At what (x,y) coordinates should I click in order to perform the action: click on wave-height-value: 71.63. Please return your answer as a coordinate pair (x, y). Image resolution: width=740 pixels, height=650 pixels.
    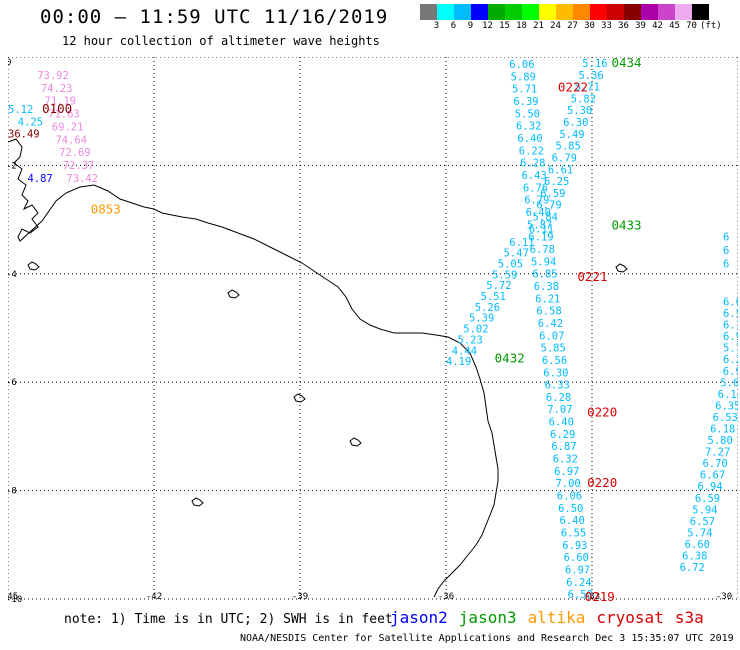
    Looking at the image, I should click on (64, 115).